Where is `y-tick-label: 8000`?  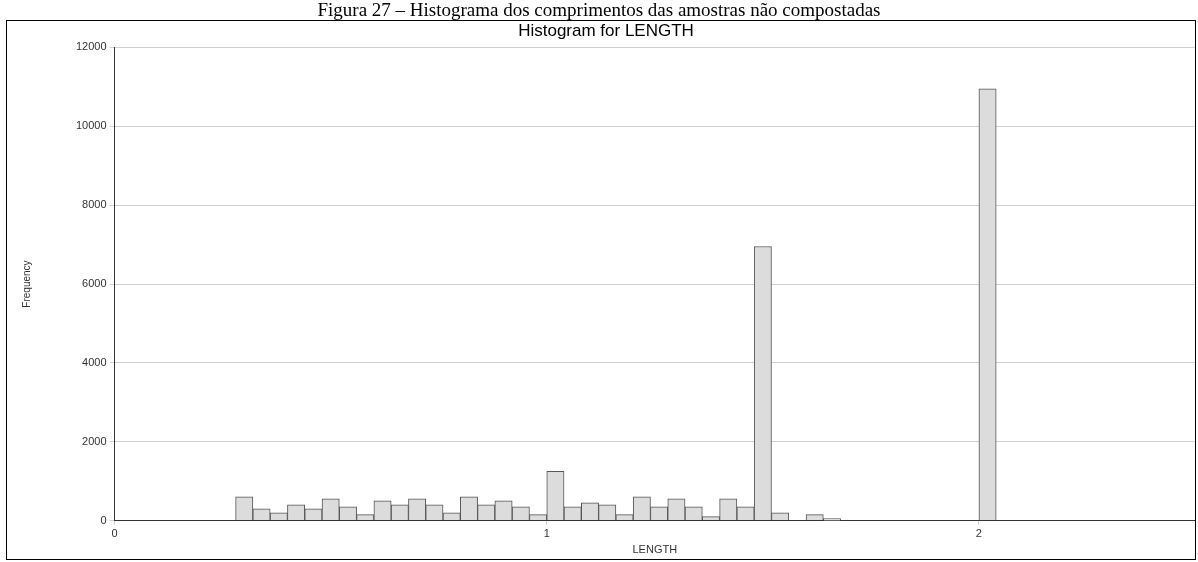 y-tick-label: 8000 is located at coordinates (94, 204).